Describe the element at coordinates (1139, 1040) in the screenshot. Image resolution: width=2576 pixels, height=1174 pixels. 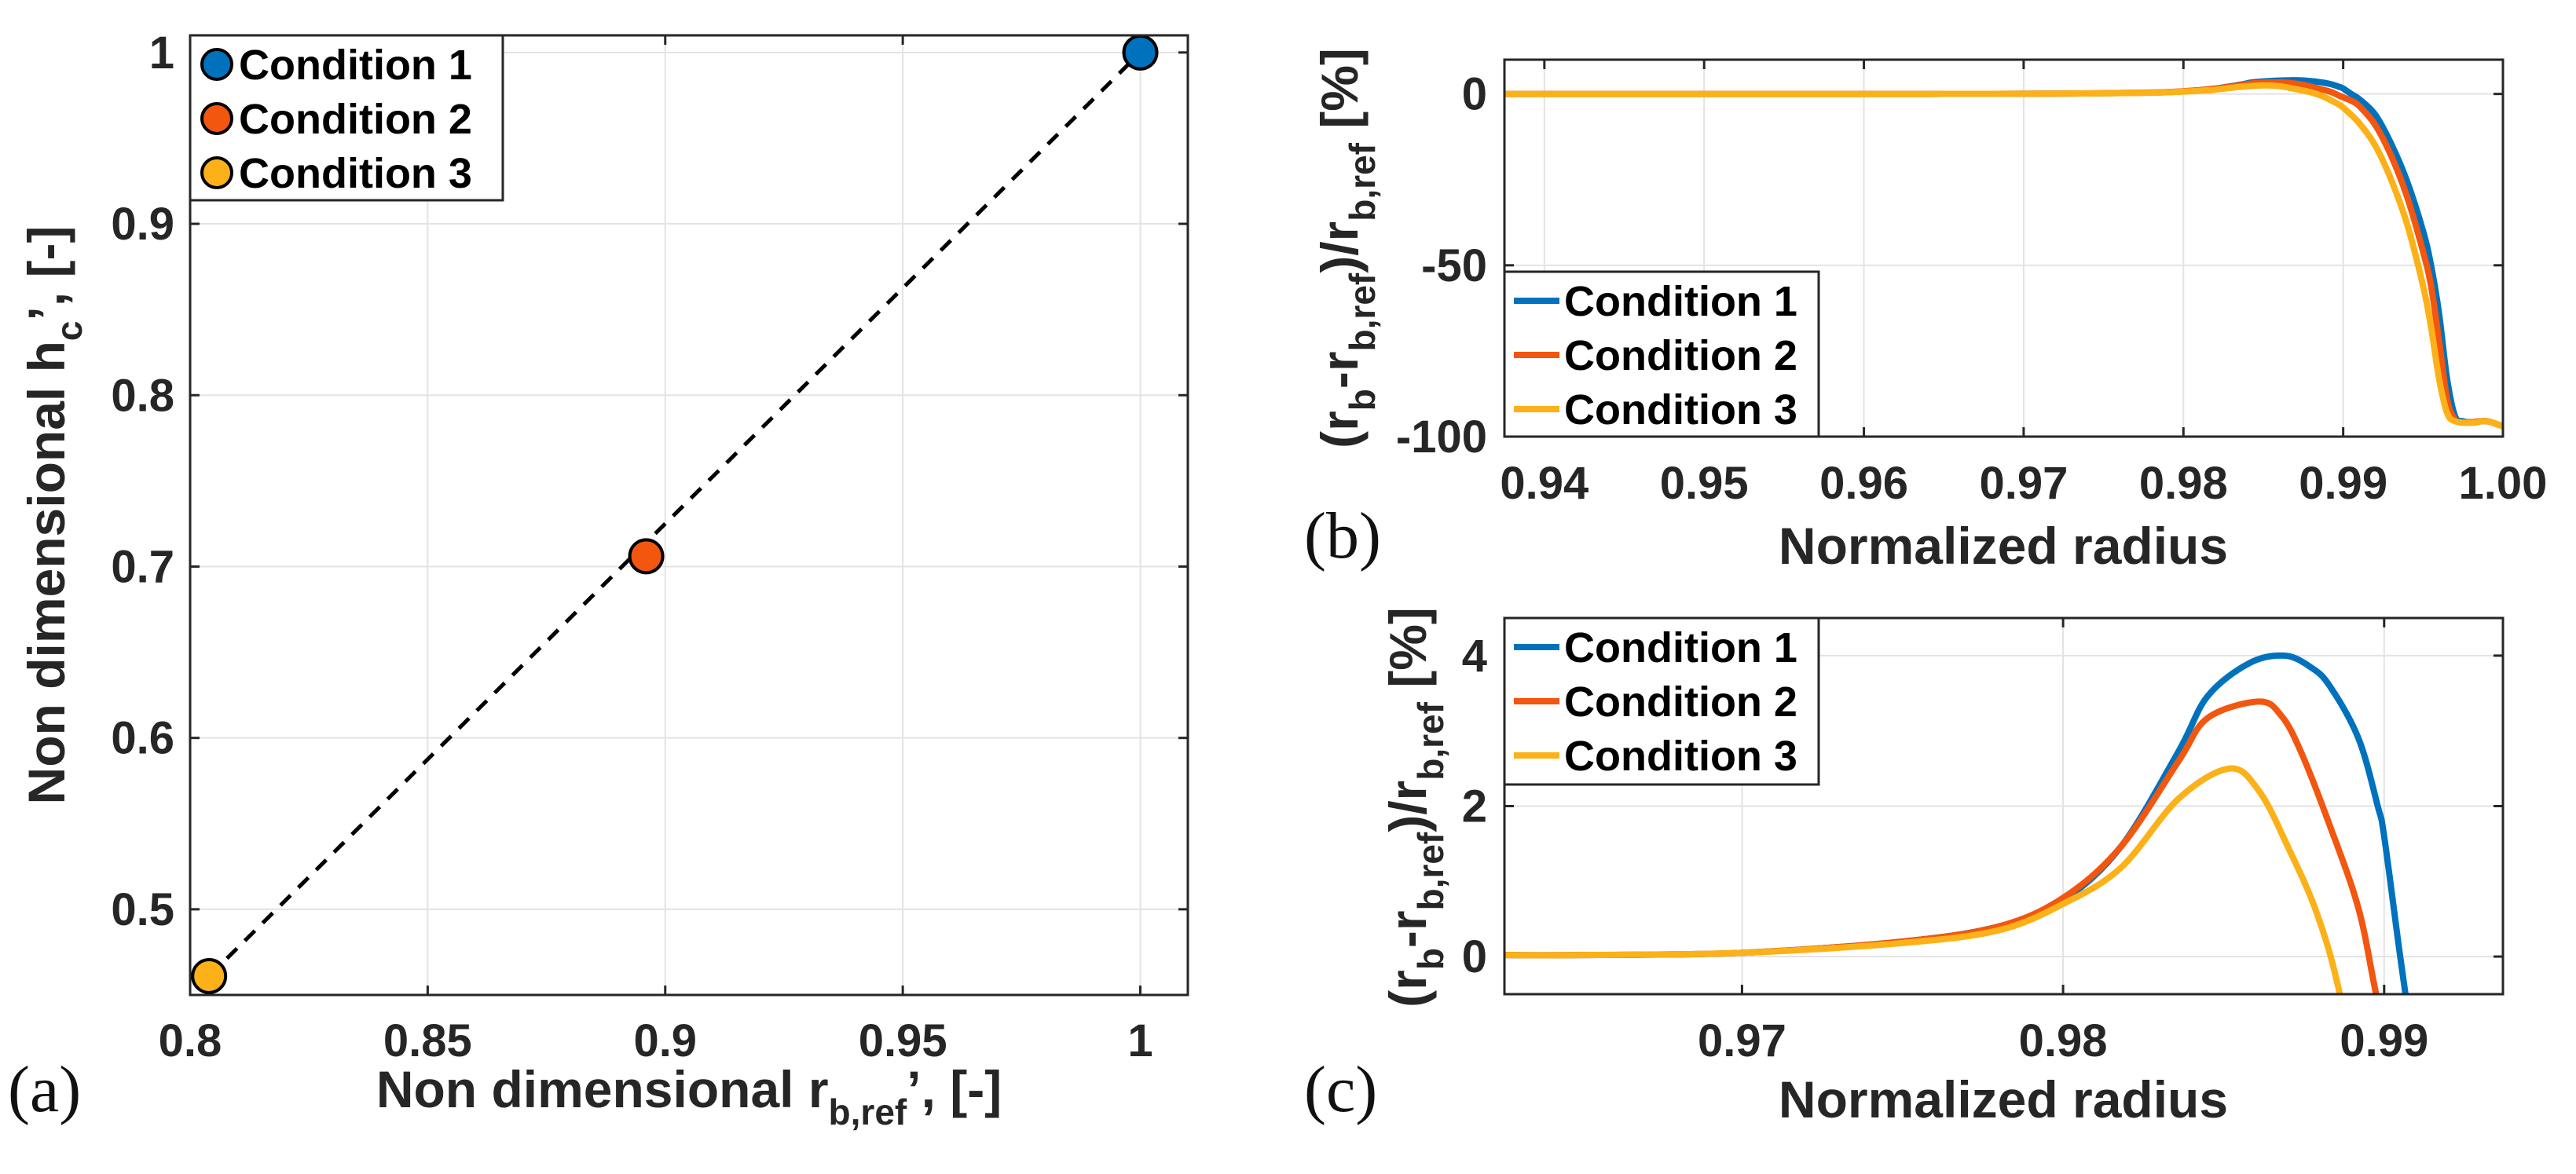
I see `x-tick-label: 1` at that location.